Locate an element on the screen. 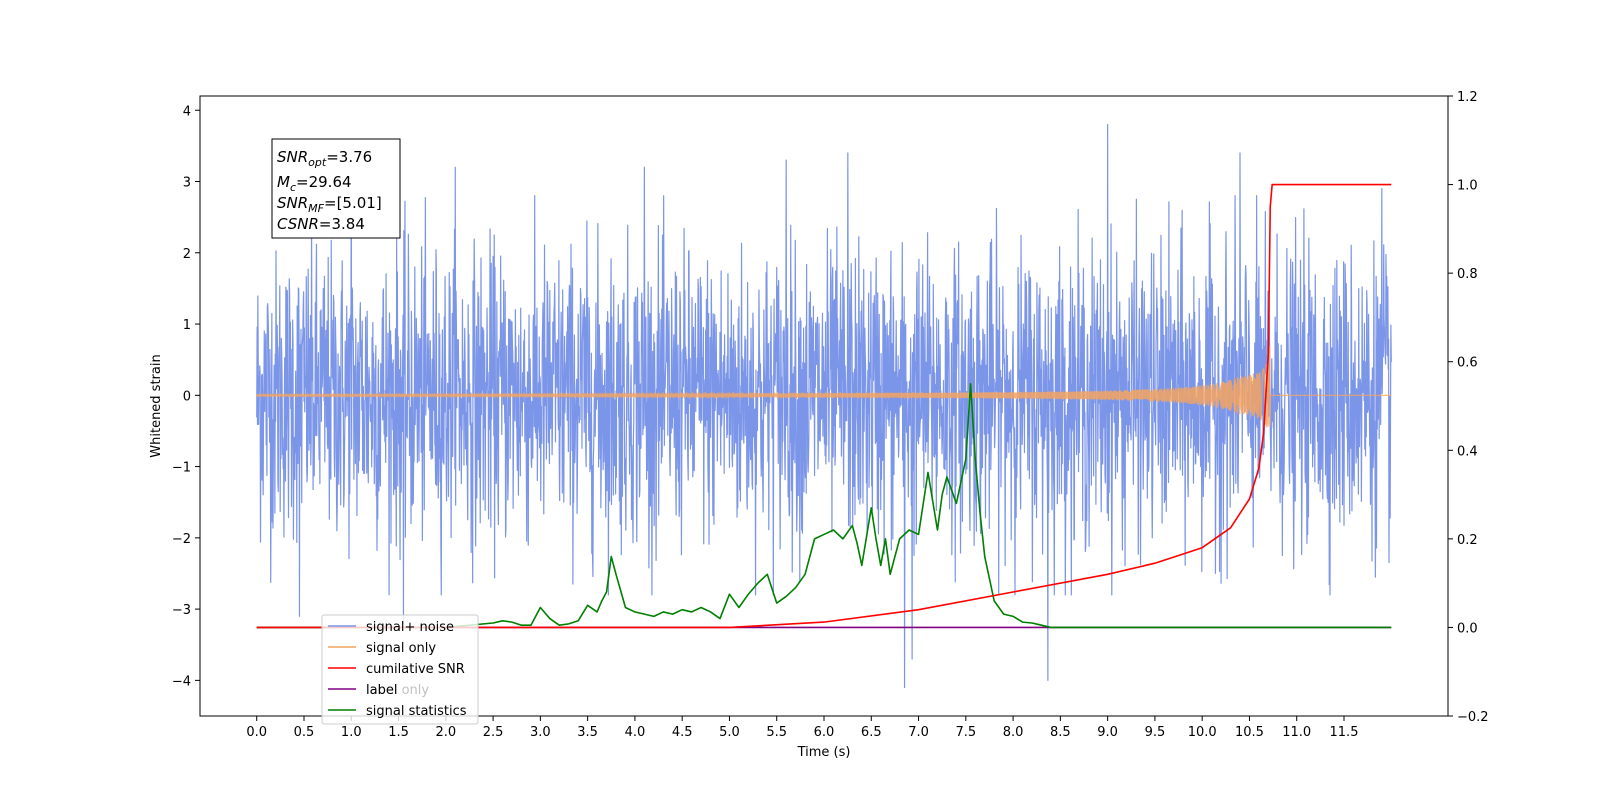  y-right-tick-label: 0.2 is located at coordinates (1467, 540).